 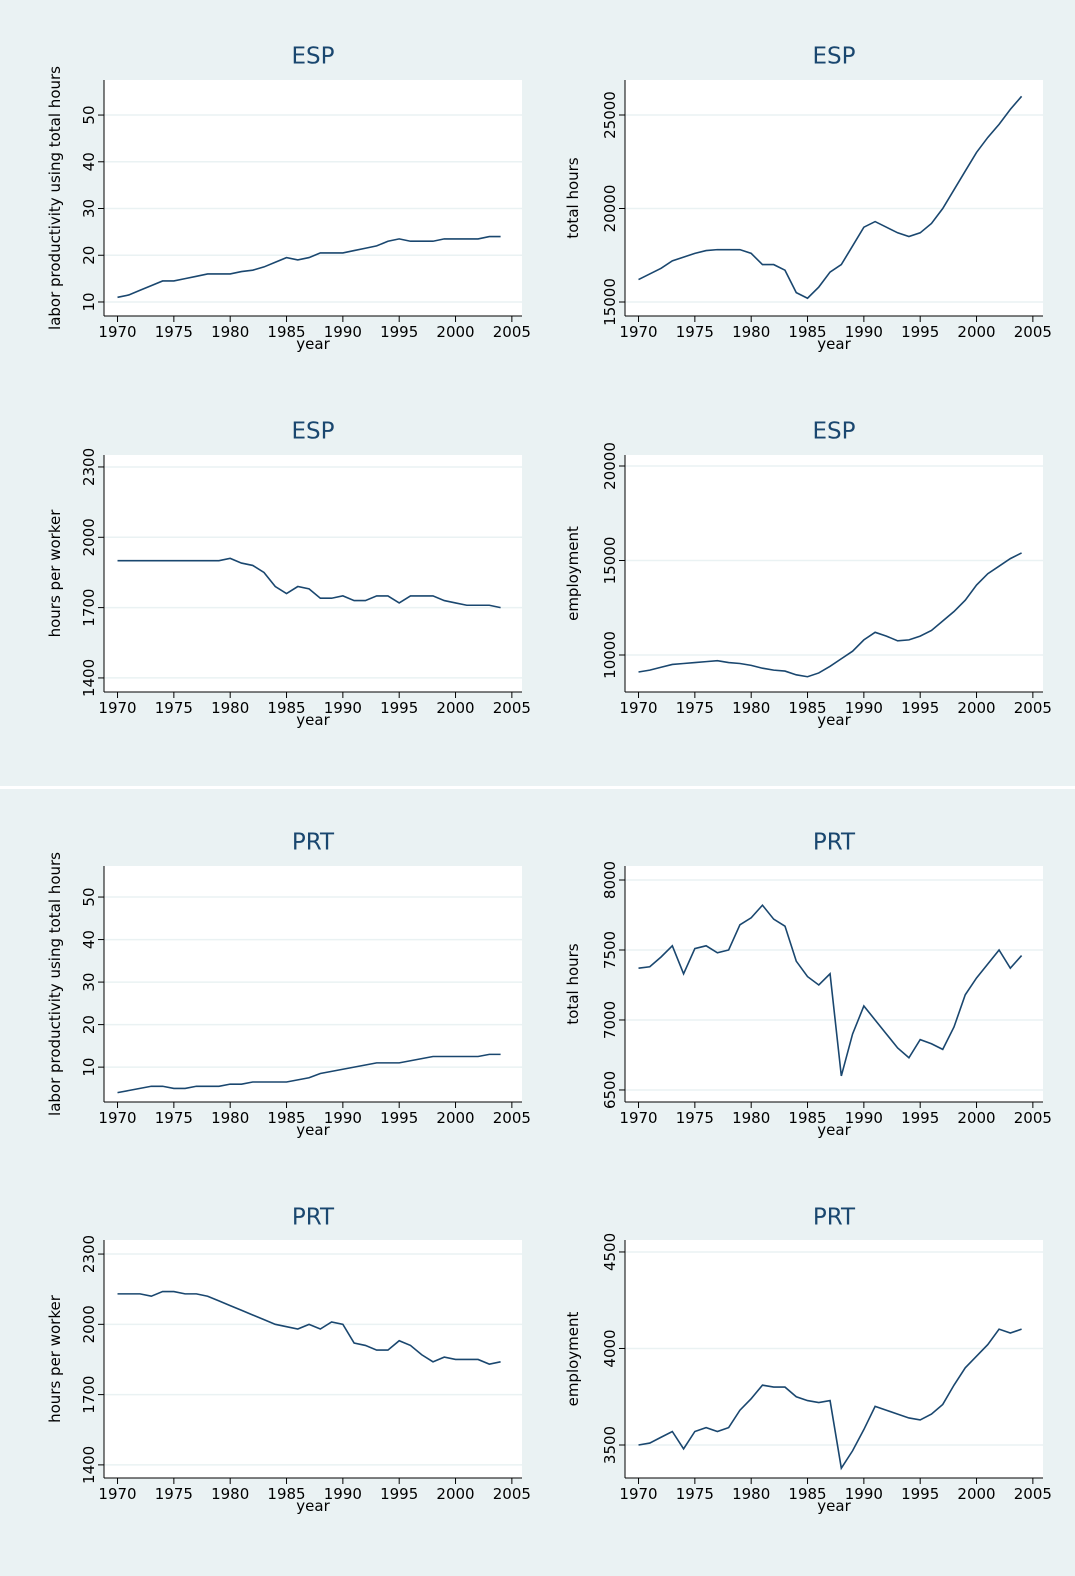 I want to click on y-axis-title: hours per worker, so click(x=55, y=1358).